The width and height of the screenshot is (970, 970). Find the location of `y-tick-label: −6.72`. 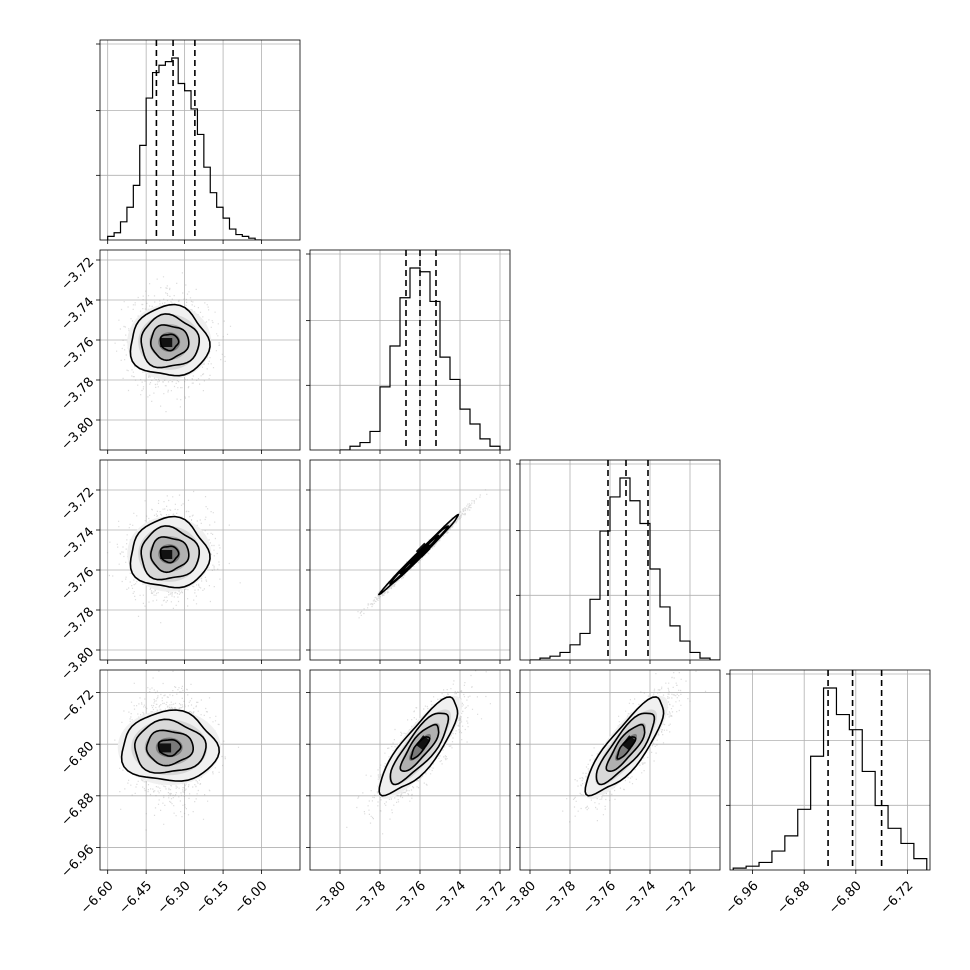

y-tick-label: −6.72 is located at coordinates (78, 706).